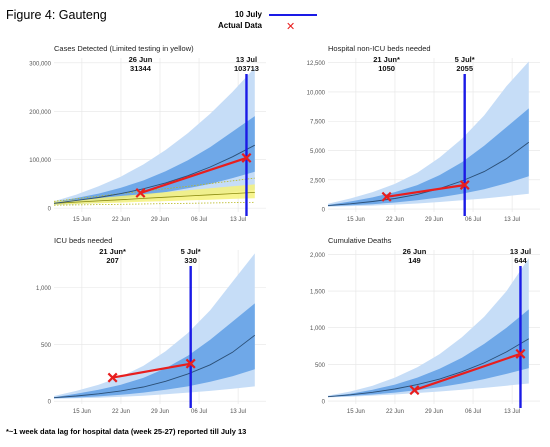  Describe the element at coordinates (248, 14) in the screenshot. I see `legend-line-label: 10 July` at that location.